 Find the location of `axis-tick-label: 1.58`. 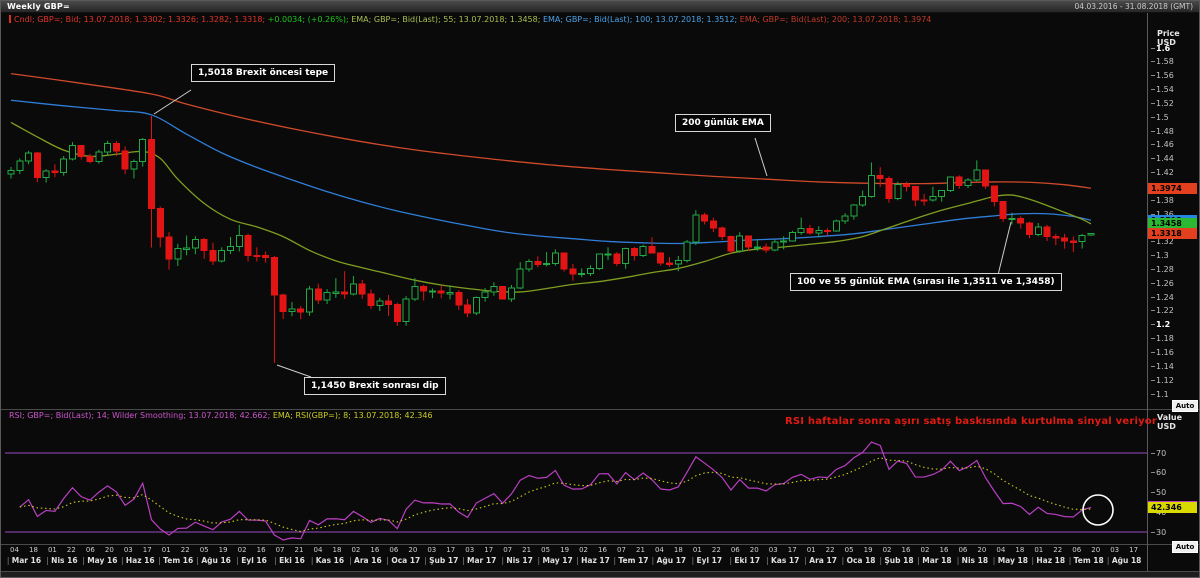

axis-tick-label: 1.58 is located at coordinates (1162, 62).